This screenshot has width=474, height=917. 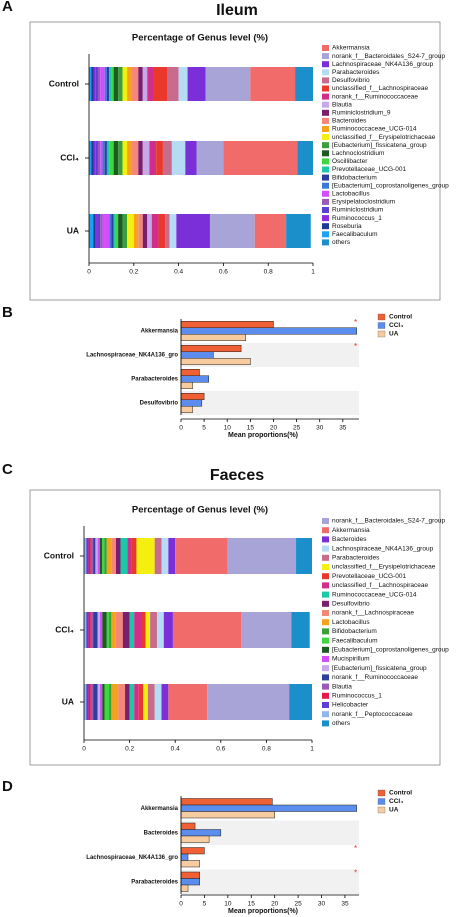 I want to click on y-tick-label: Parabacteroides, so click(x=154, y=882).